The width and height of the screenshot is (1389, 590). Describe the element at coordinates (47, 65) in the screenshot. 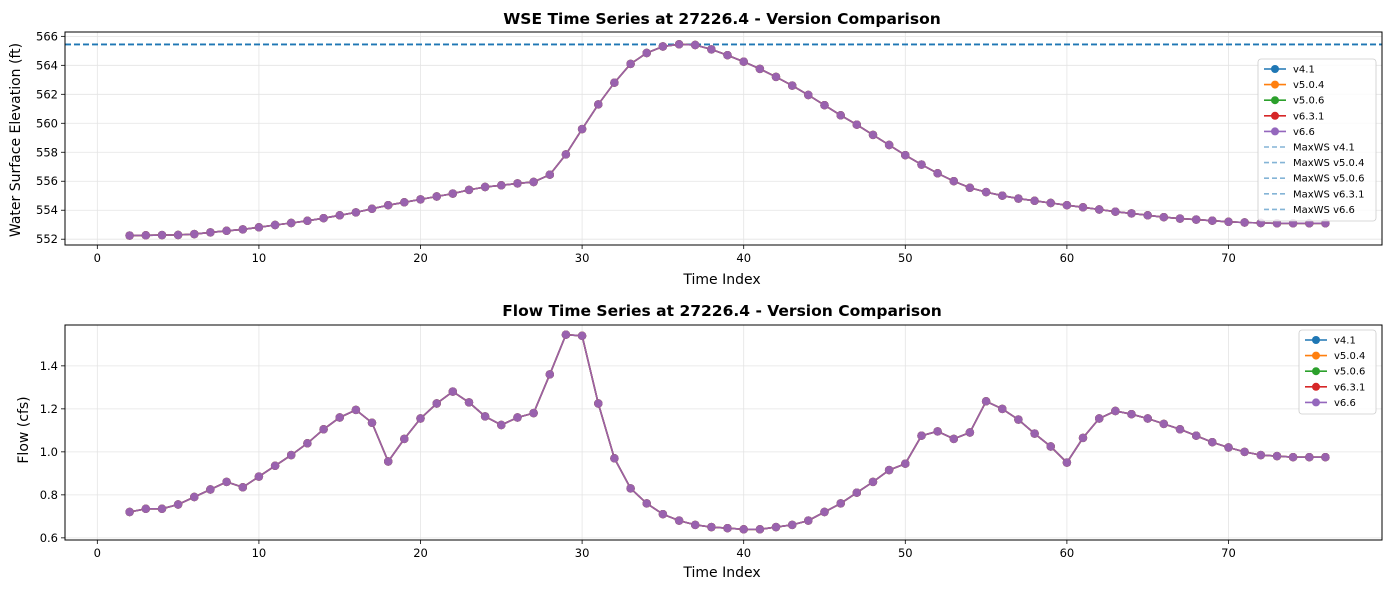

I see `y-tick-label: 564` at that location.